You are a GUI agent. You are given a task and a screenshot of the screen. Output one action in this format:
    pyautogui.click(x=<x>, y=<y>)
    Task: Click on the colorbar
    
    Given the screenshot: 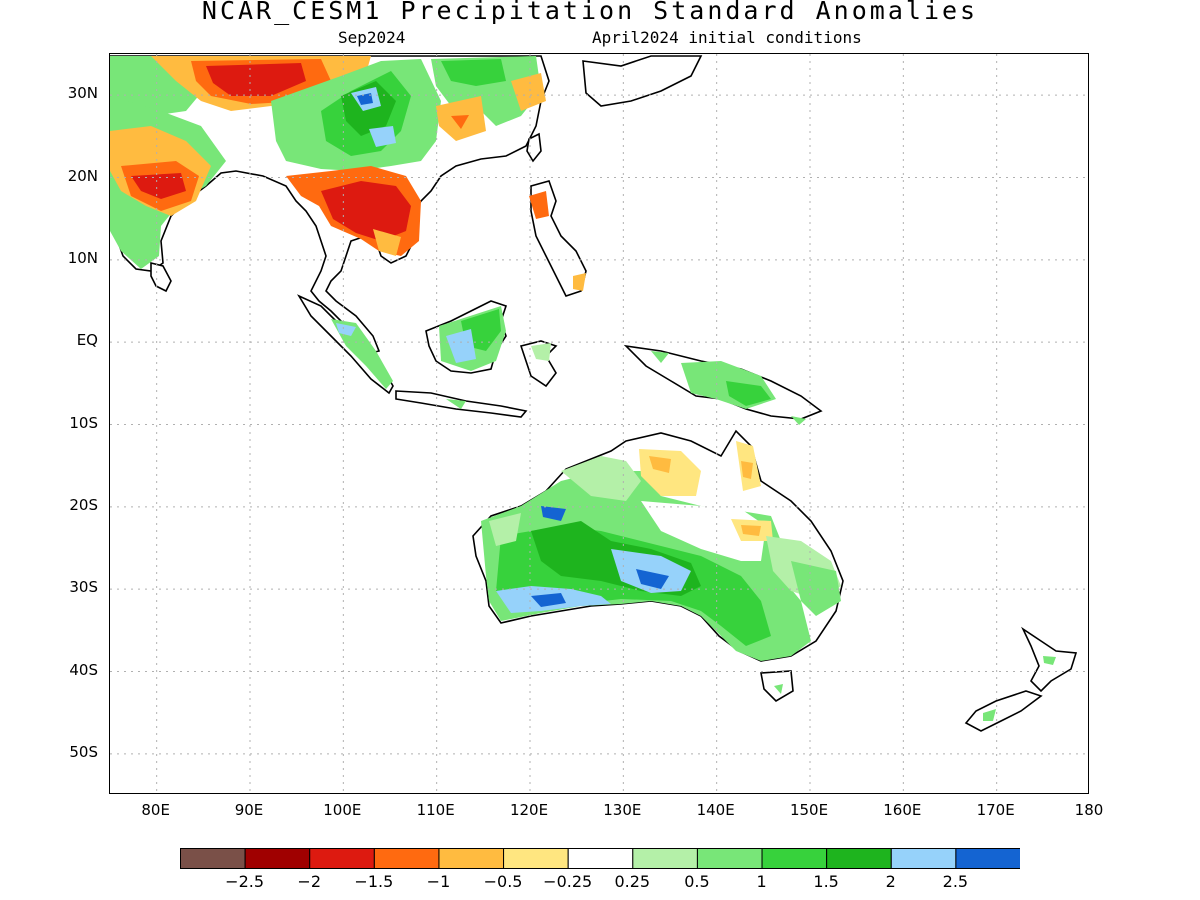 What is the action you would take?
    pyautogui.click(x=600, y=858)
    